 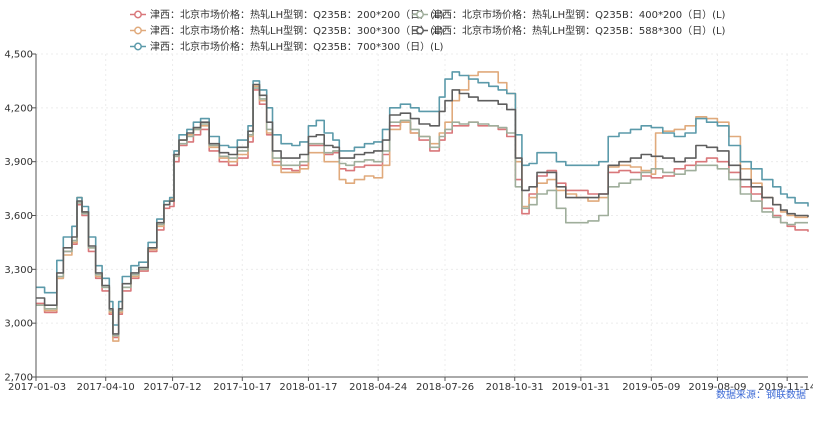 What do you see at coordinates (18, 108) in the screenshot?
I see `y-tick-label: 4,200` at bounding box center [18, 108].